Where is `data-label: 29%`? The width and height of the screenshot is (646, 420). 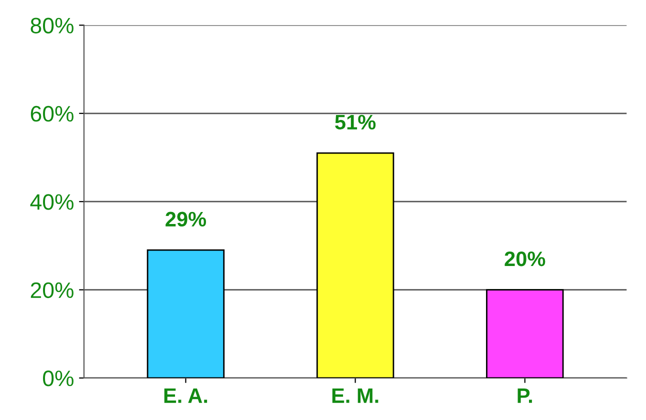
data-label: 29% is located at coordinates (186, 219).